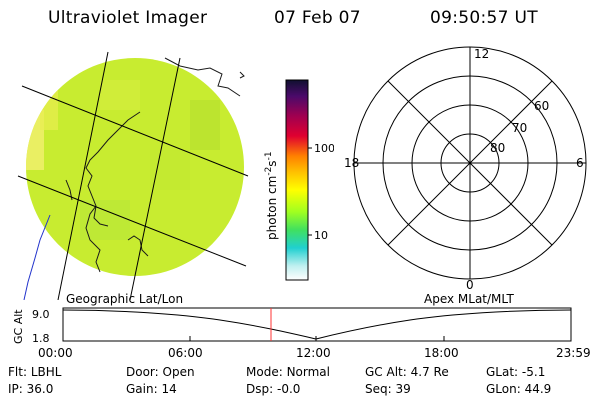 Image resolution: width=600 pixels, height=400 pixels. What do you see at coordinates (541, 106) in the screenshot?
I see `lat-label-60: 60` at bounding box center [541, 106].